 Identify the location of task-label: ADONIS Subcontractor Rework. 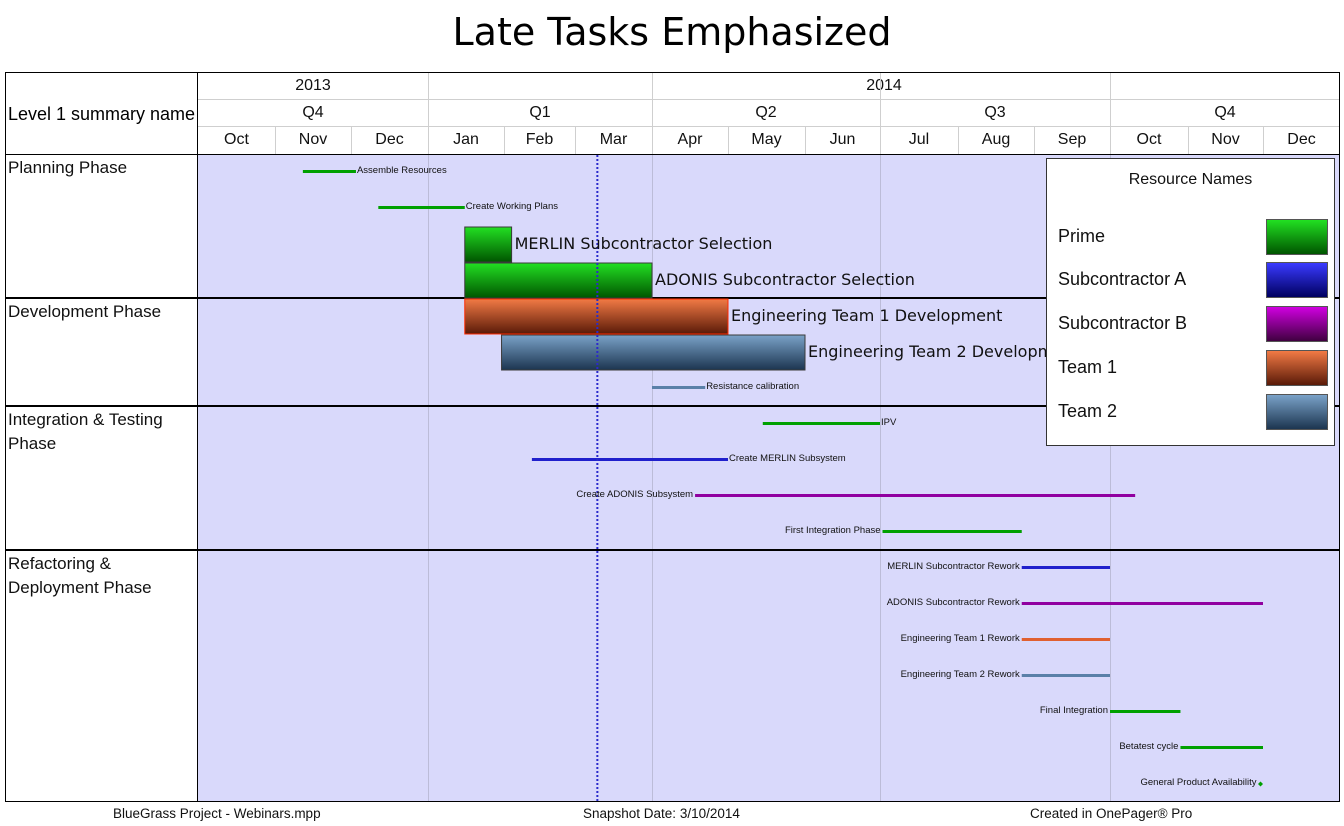
(953, 602).